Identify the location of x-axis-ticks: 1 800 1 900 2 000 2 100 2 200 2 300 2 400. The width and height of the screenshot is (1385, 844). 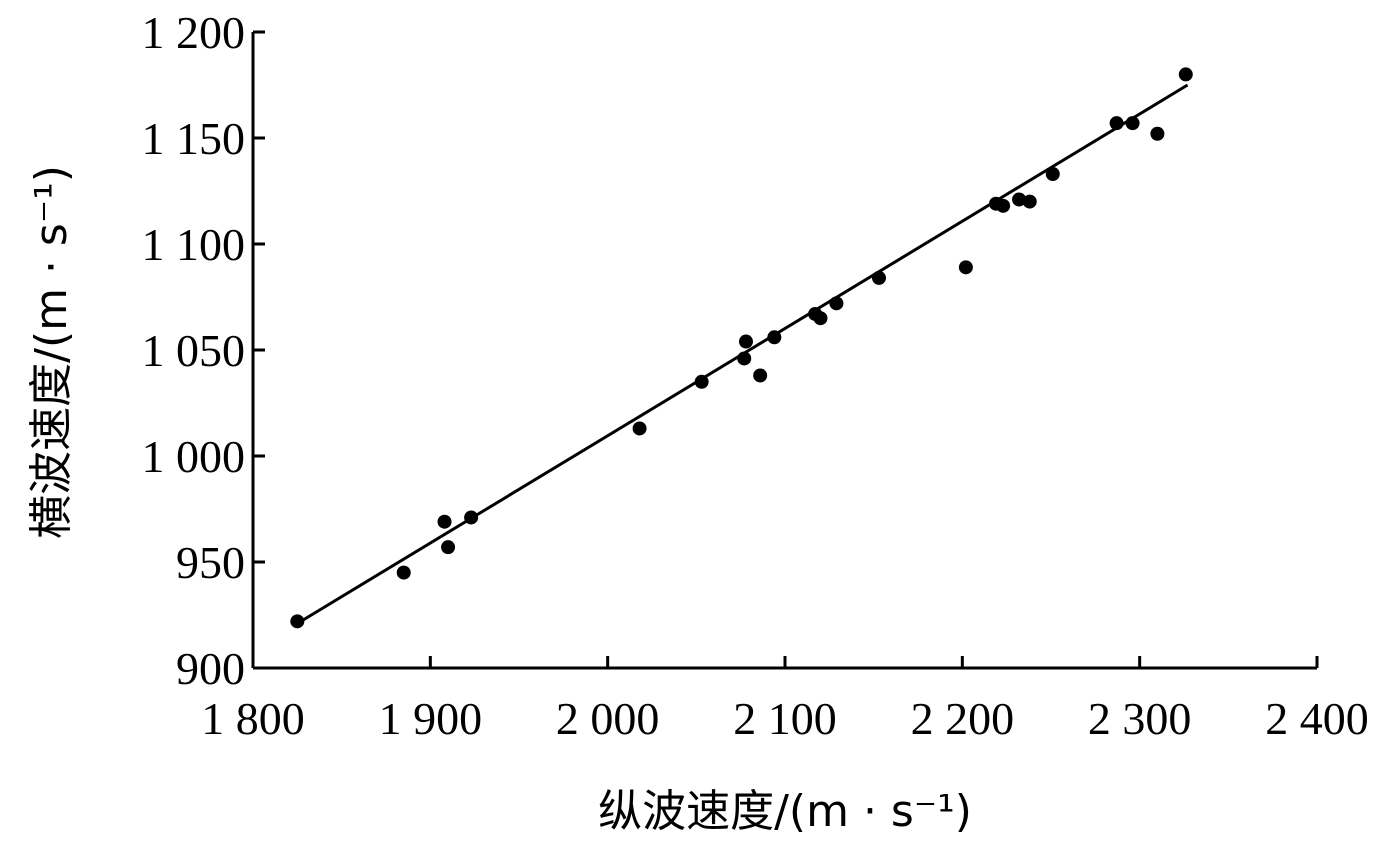
(785, 700).